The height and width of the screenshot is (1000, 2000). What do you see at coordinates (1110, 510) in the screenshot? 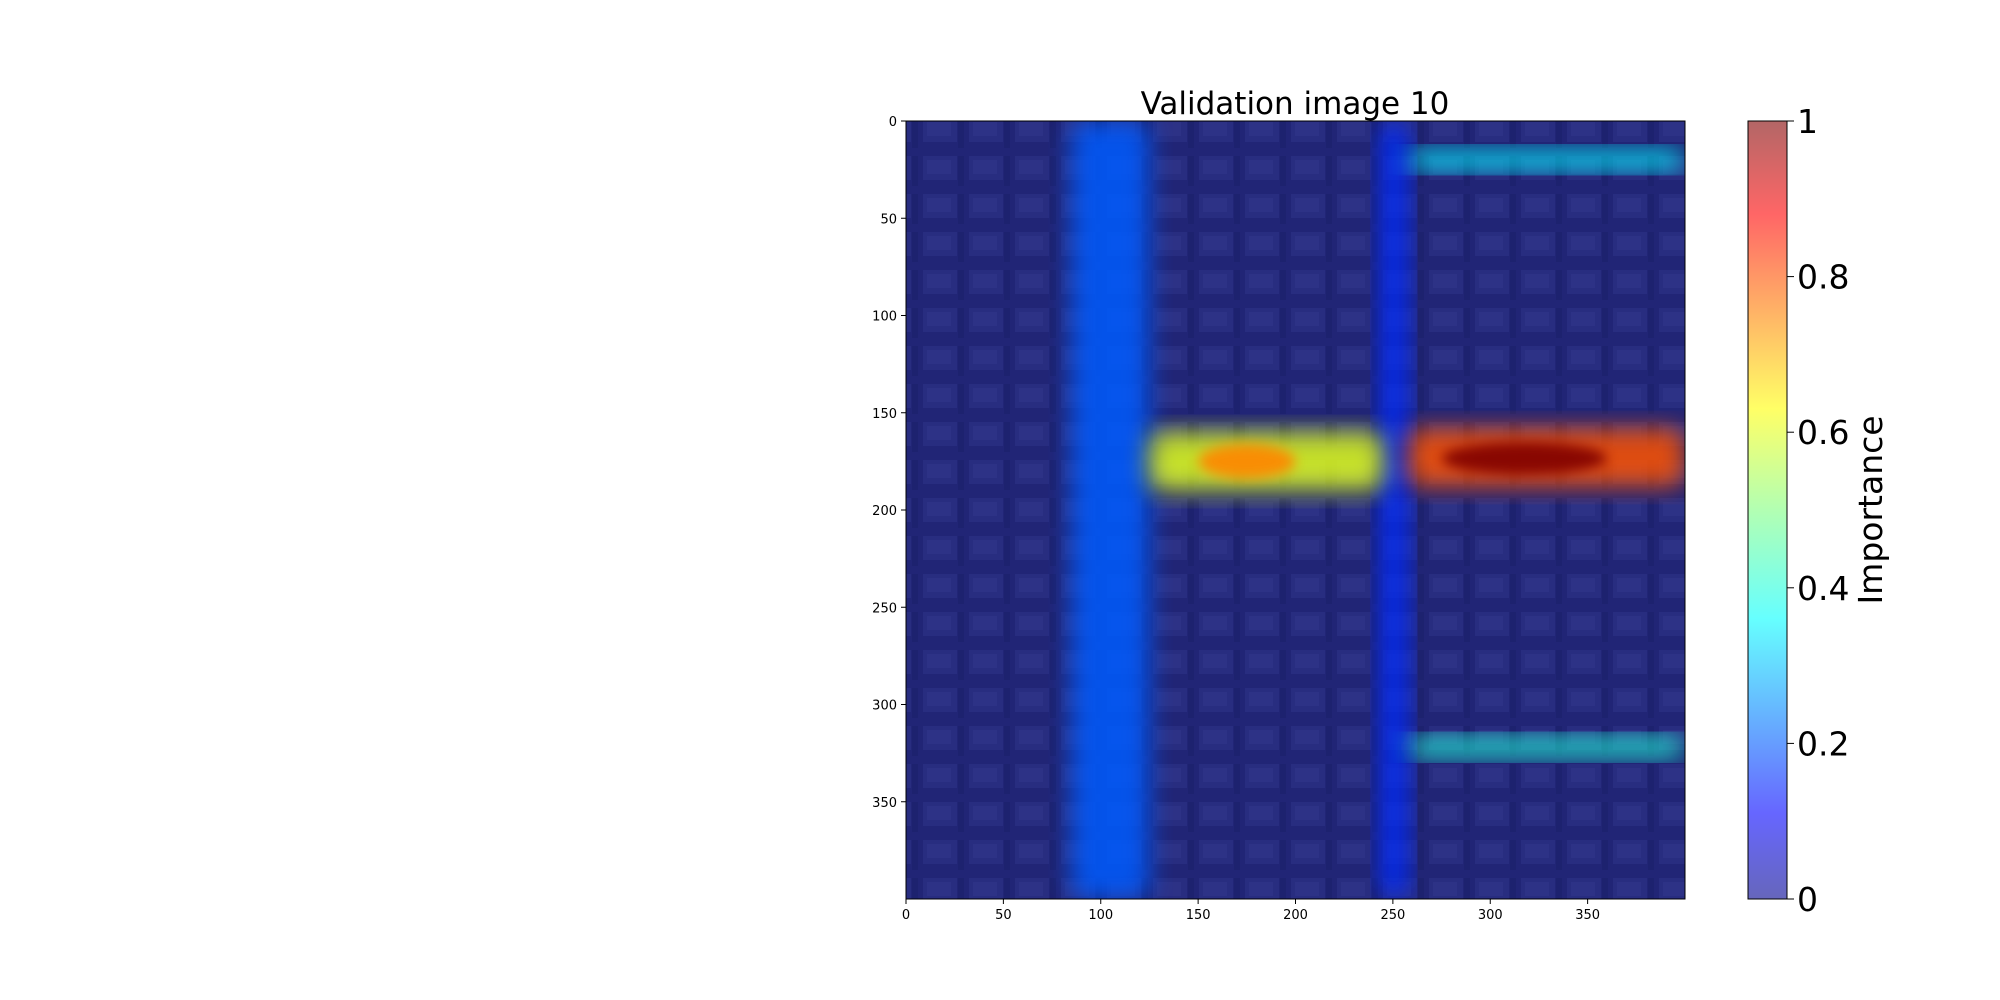
I see `overlay-region-vertical-road-left` at bounding box center [1110, 510].